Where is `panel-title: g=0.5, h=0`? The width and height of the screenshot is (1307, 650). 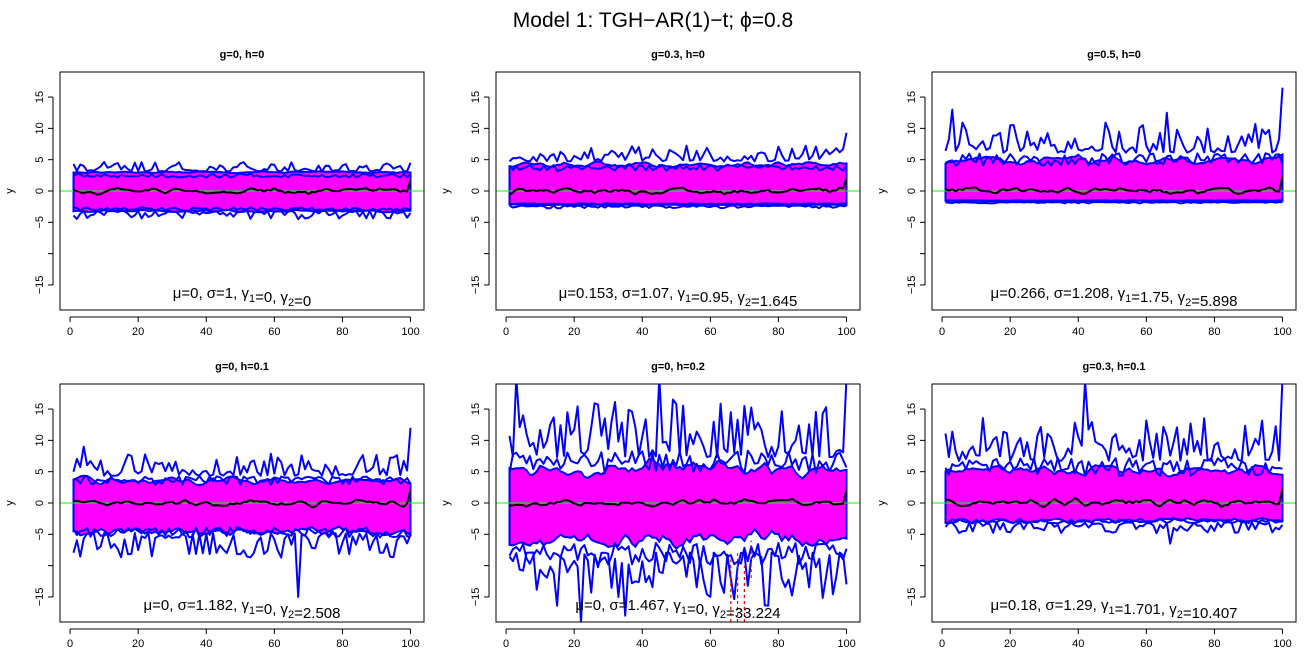
panel-title: g=0.5, h=0 is located at coordinates (1114, 55).